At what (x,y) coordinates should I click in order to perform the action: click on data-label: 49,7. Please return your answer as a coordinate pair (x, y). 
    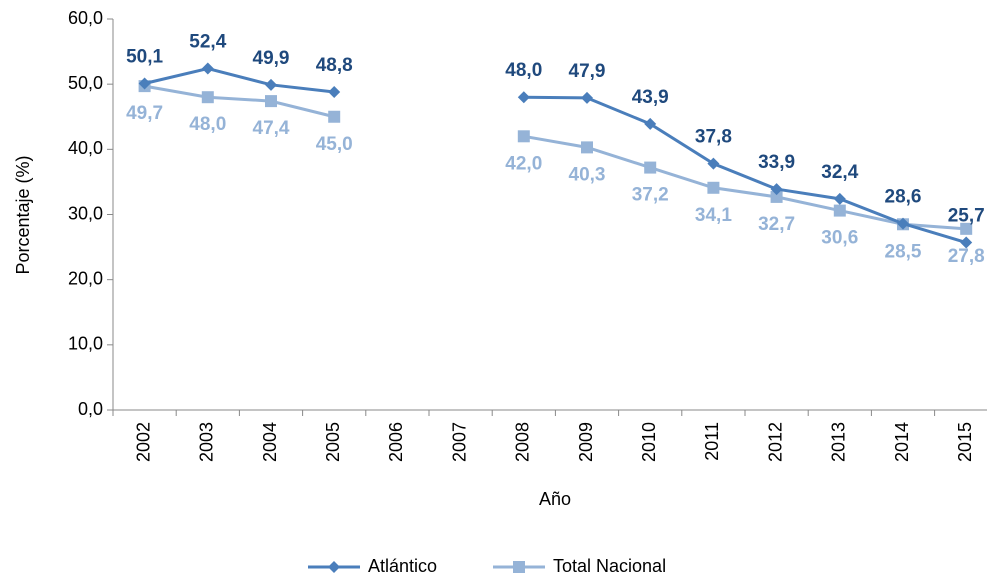
    Looking at the image, I should click on (144, 113).